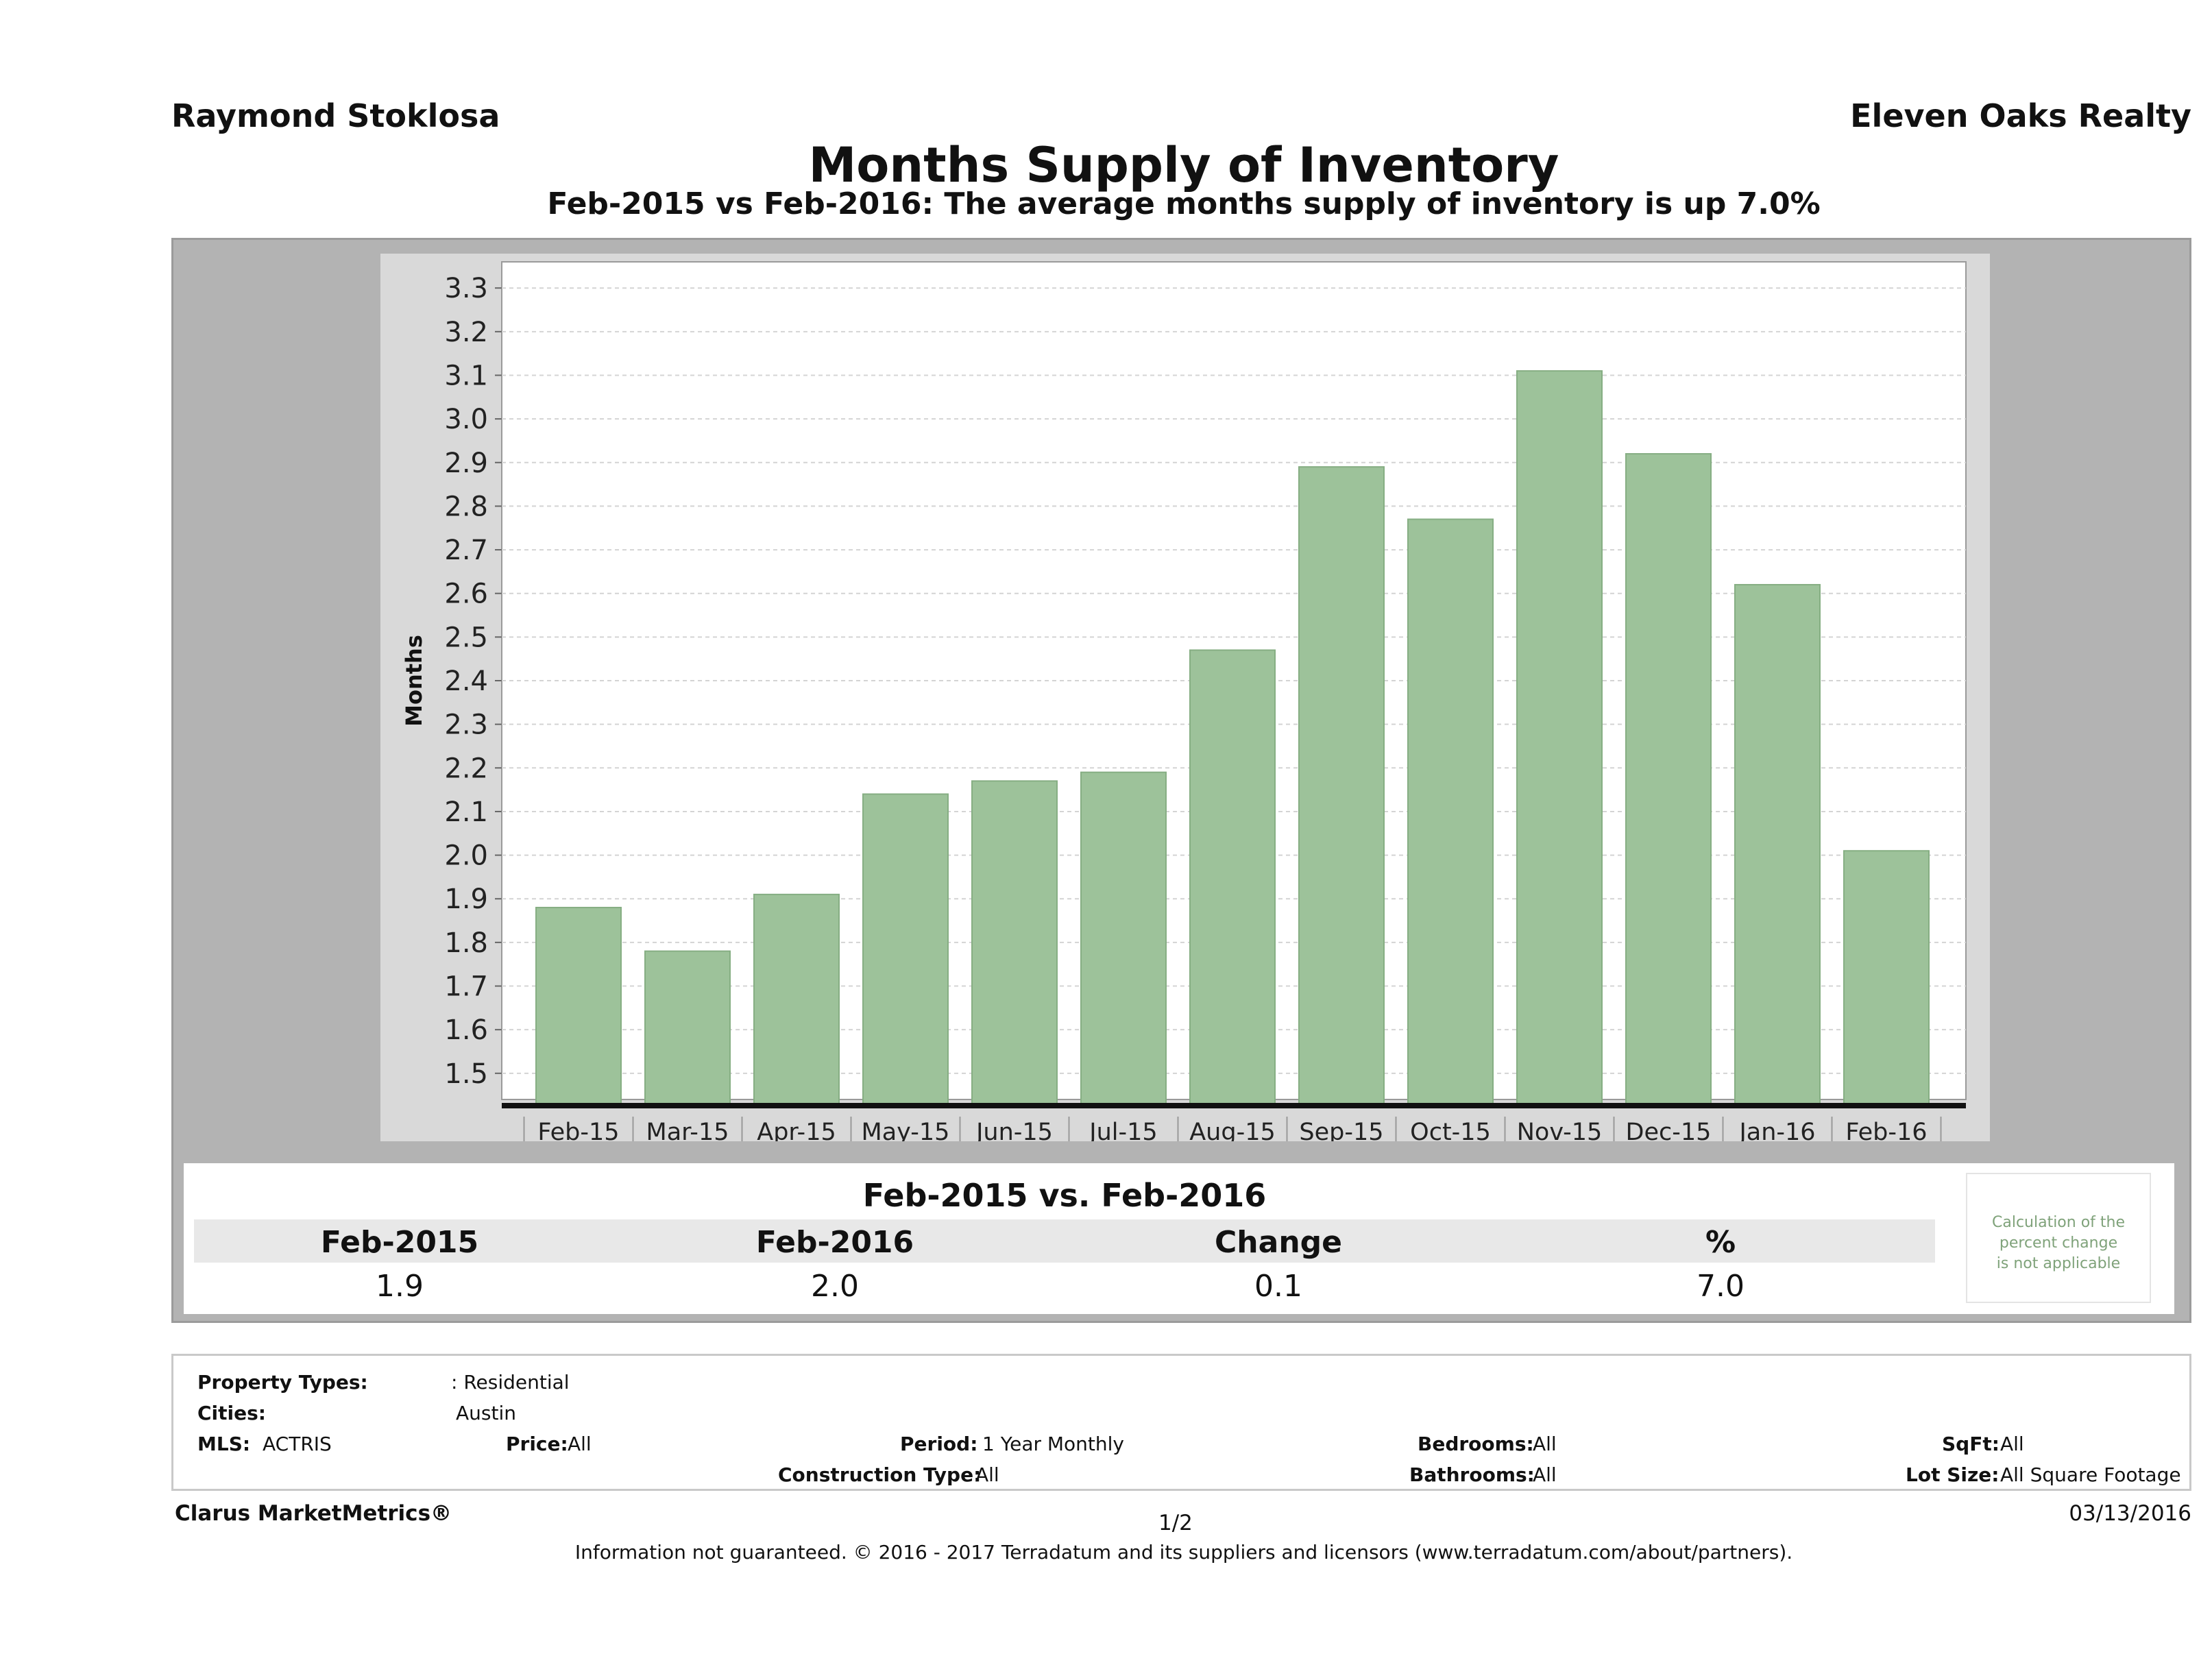  Describe the element at coordinates (2058, 1243) in the screenshot. I see `note-line: percent change` at that location.